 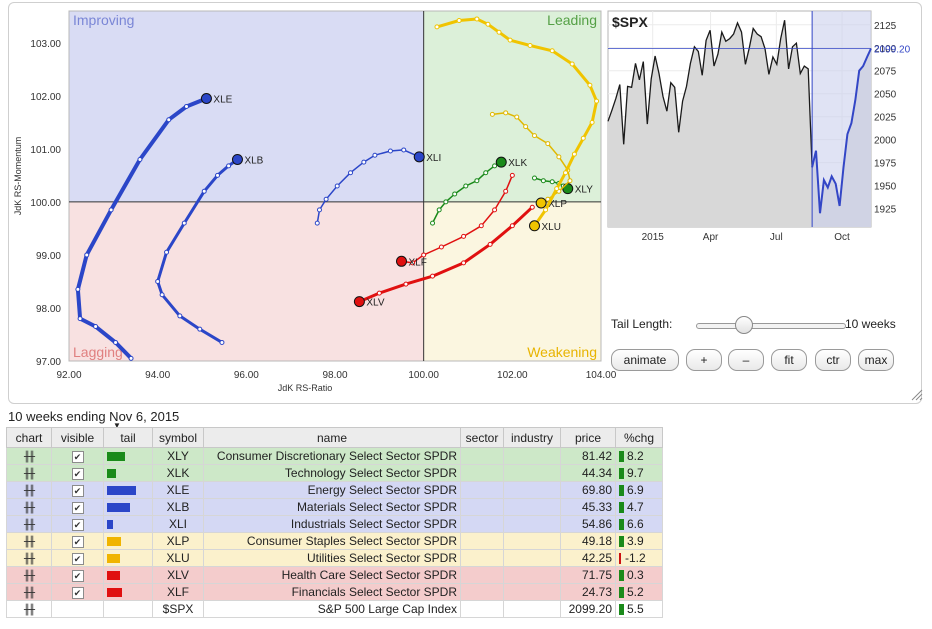 I want to click on pct-change-value: 0.3, so click(x=635, y=575).